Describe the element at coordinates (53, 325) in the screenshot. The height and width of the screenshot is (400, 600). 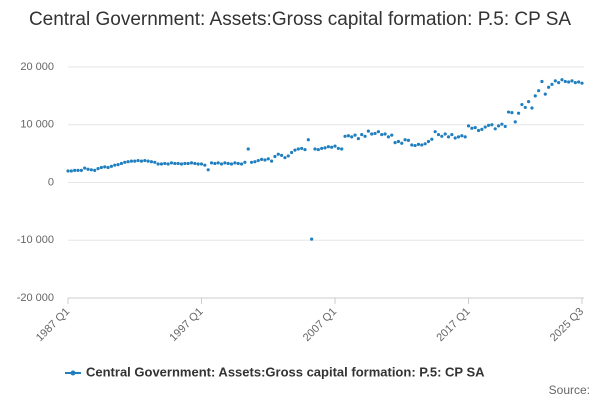
I see `x-tick-label: 1987 Q1` at that location.